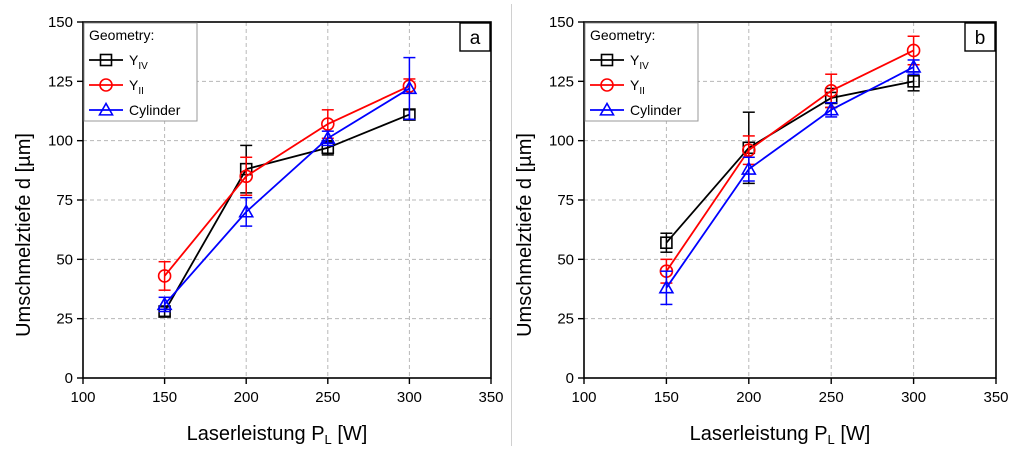 The image size is (1016, 455). What do you see at coordinates (60, 141) in the screenshot?
I see `y-tick-label: 100` at bounding box center [60, 141].